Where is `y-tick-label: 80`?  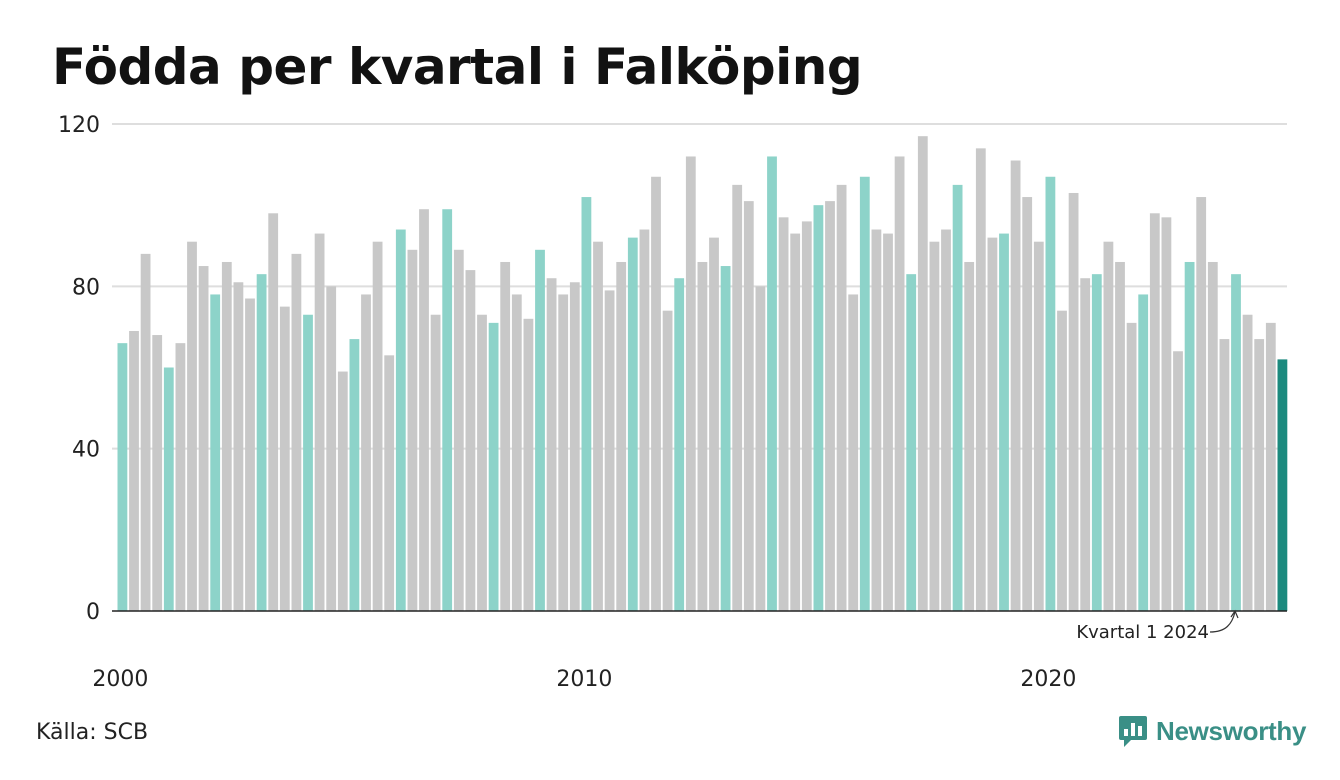 y-tick-label: 80 is located at coordinates (86, 287).